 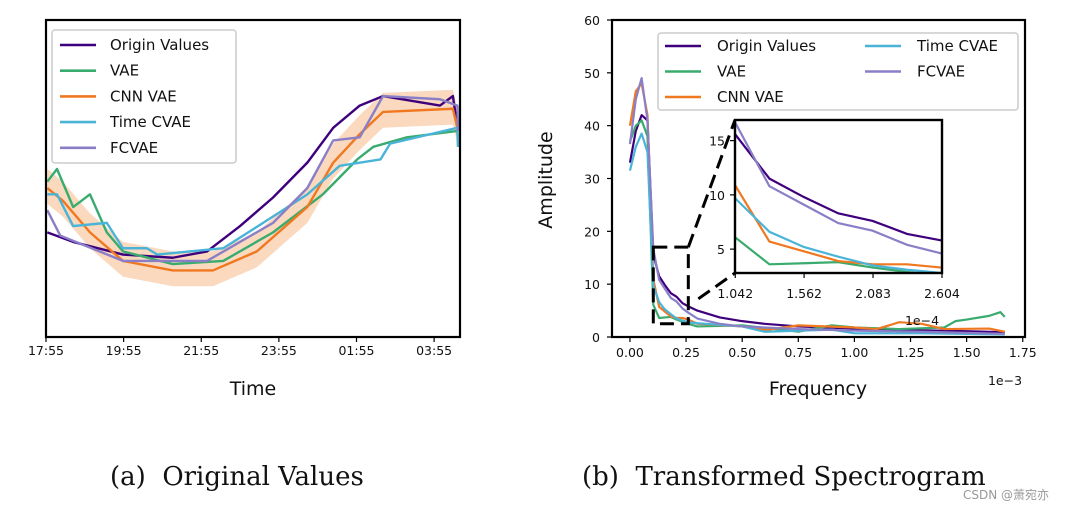 I want to click on inset-x-tick-label: 1.562, so click(x=804, y=293).